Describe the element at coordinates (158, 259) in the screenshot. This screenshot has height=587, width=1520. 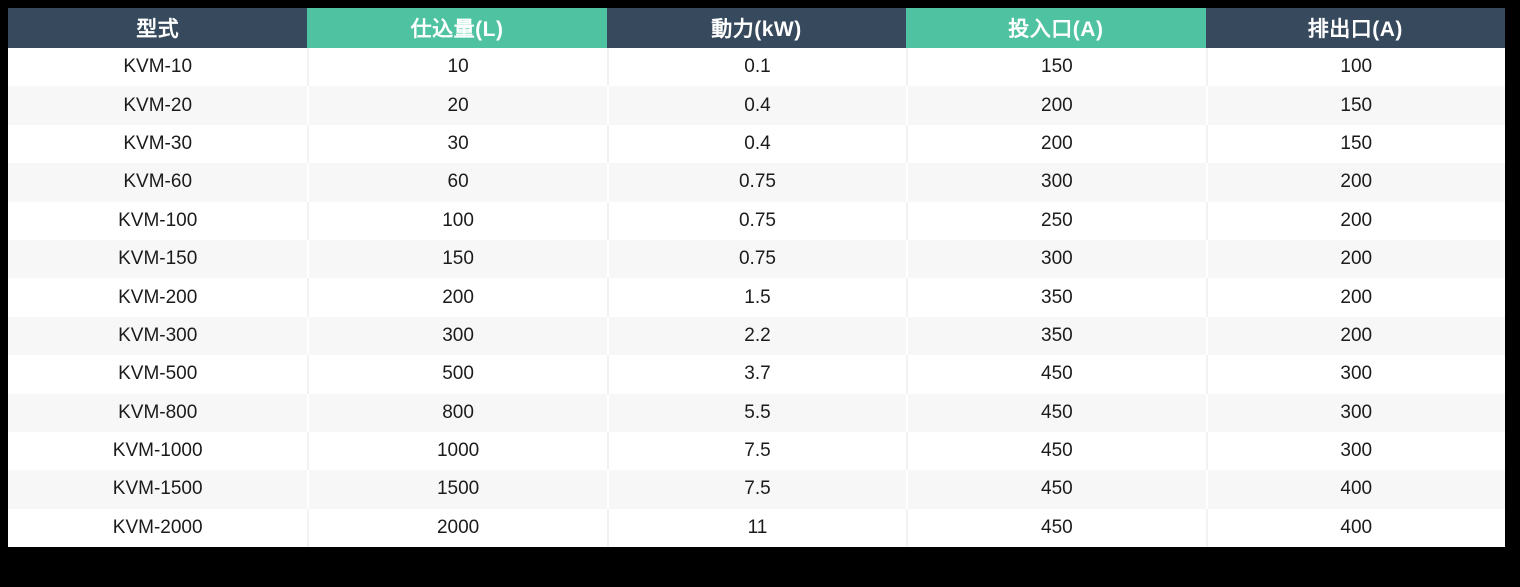
I see `cell-model: KVM-150` at that location.